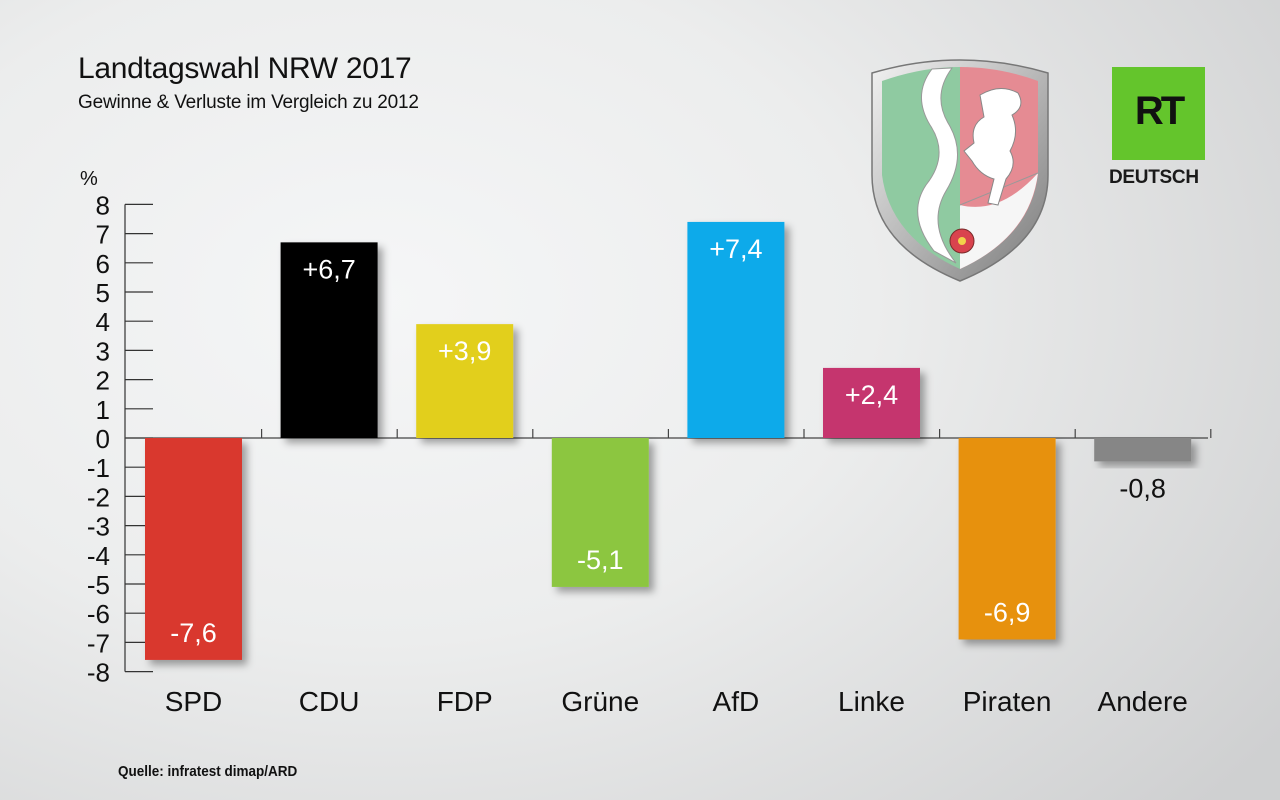 The image size is (1280, 800). Describe the element at coordinates (98, 673) in the screenshot. I see `y-tick-label: -8` at that location.